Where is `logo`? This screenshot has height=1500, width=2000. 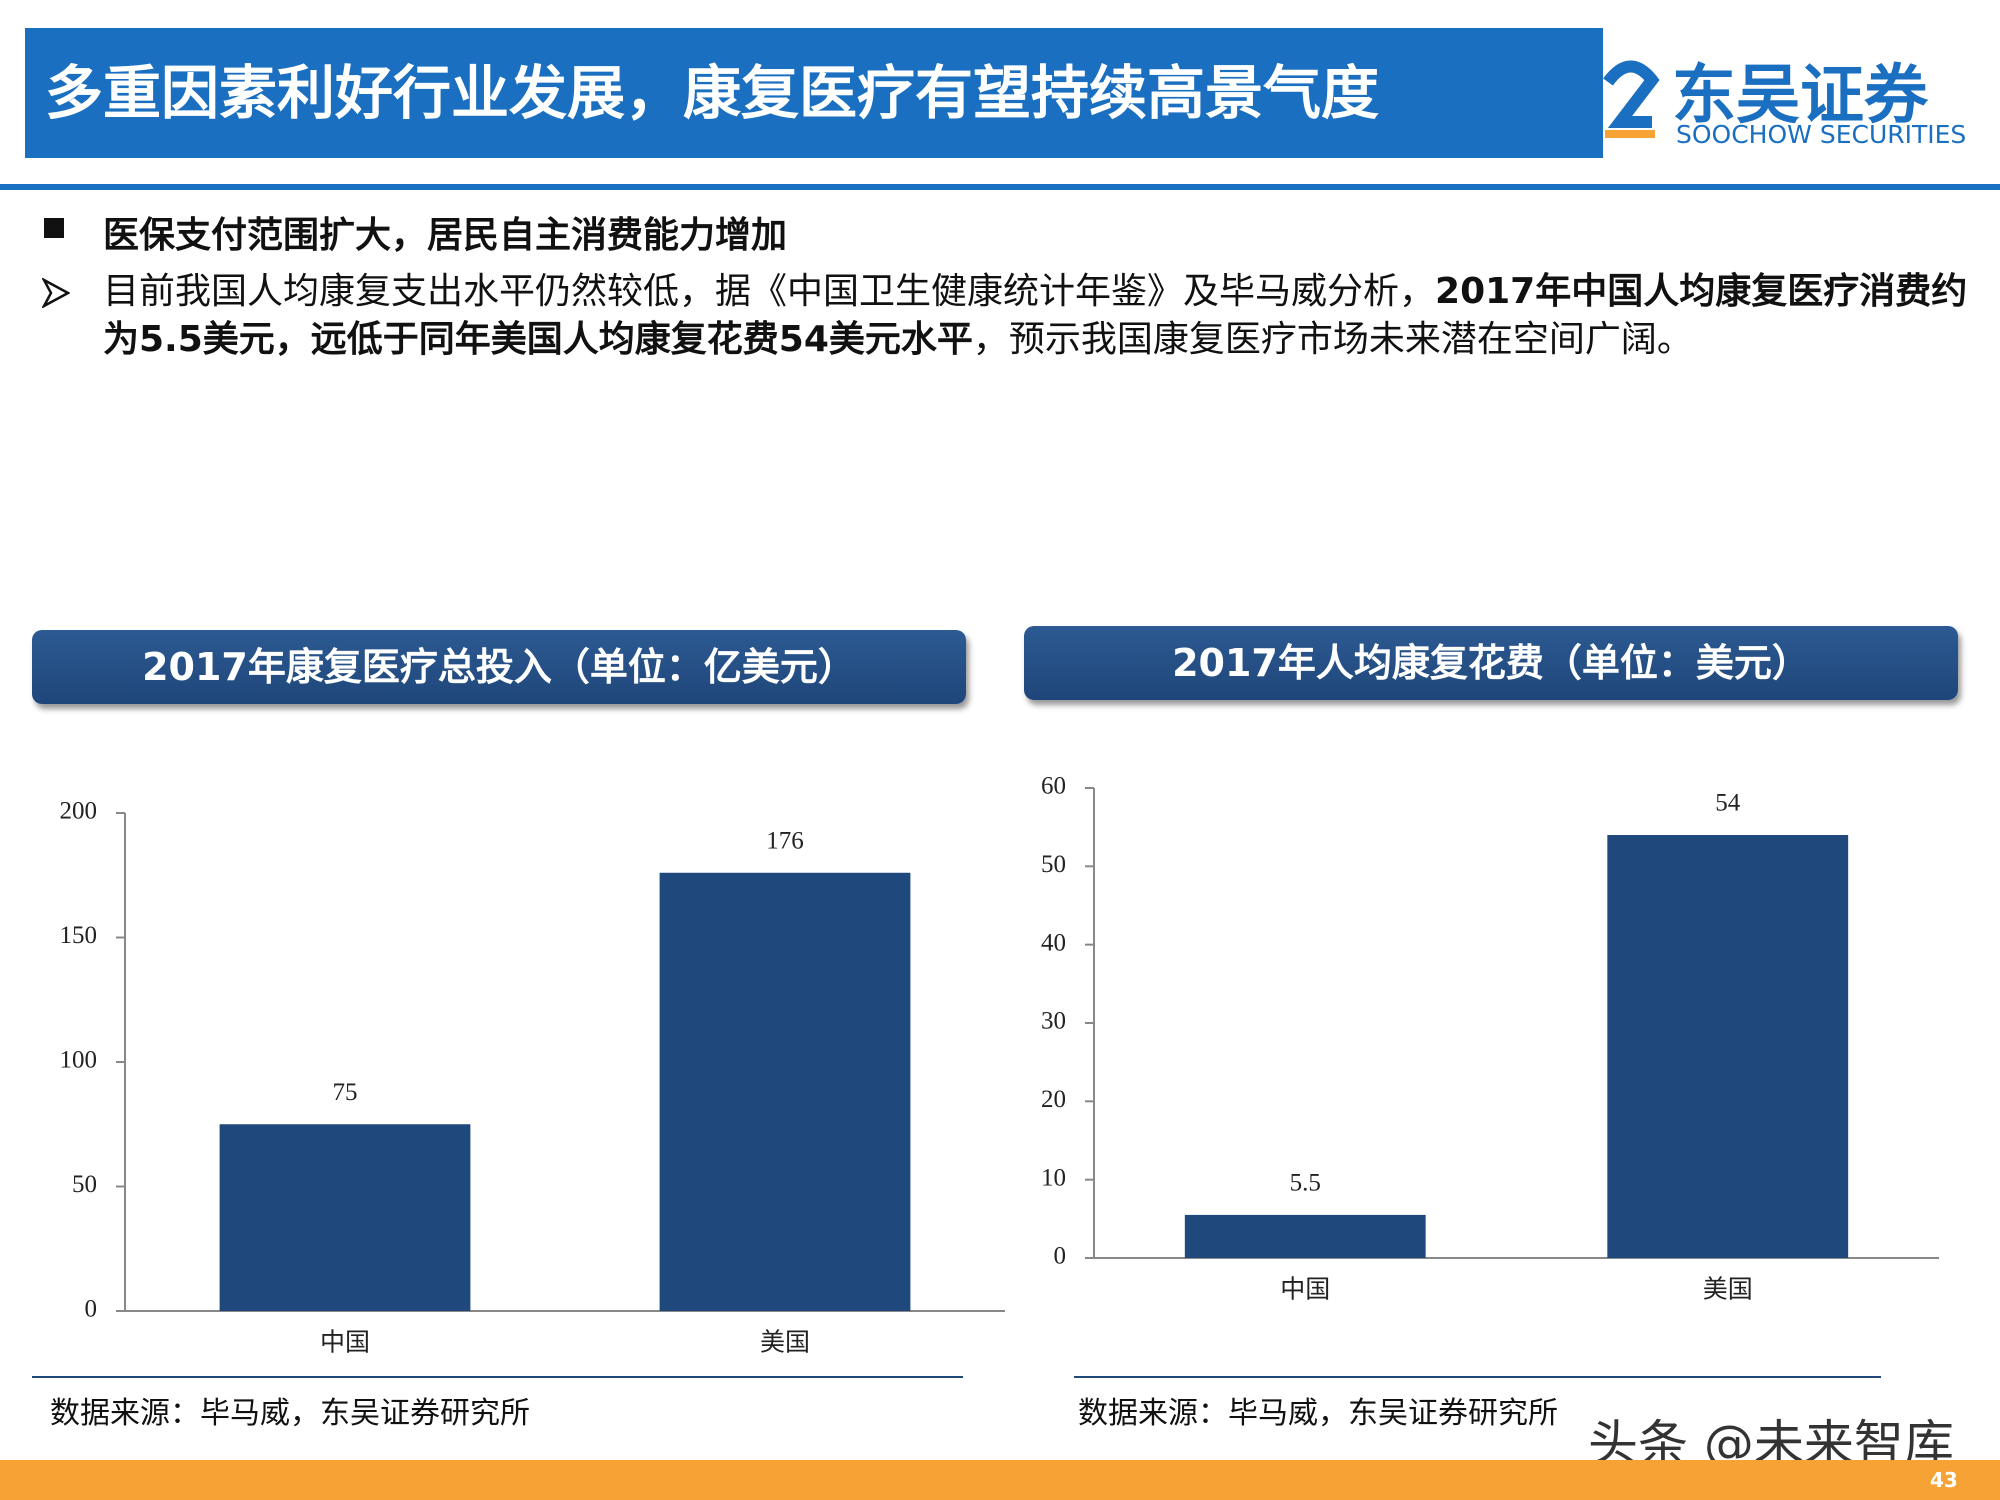 logo is located at coordinates (1630, 99).